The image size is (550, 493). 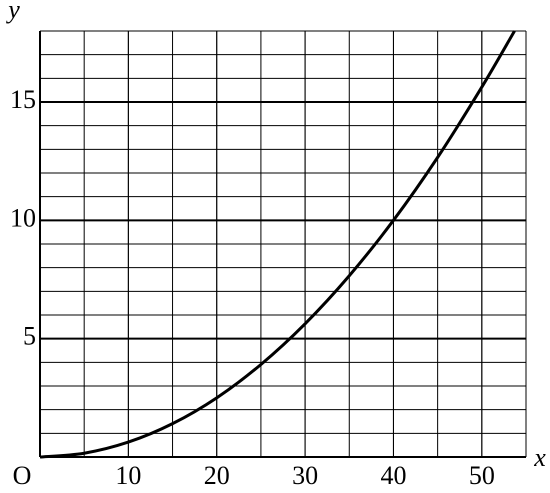 What do you see at coordinates (482, 475) in the screenshot?
I see `x-tick-label: 50` at bounding box center [482, 475].